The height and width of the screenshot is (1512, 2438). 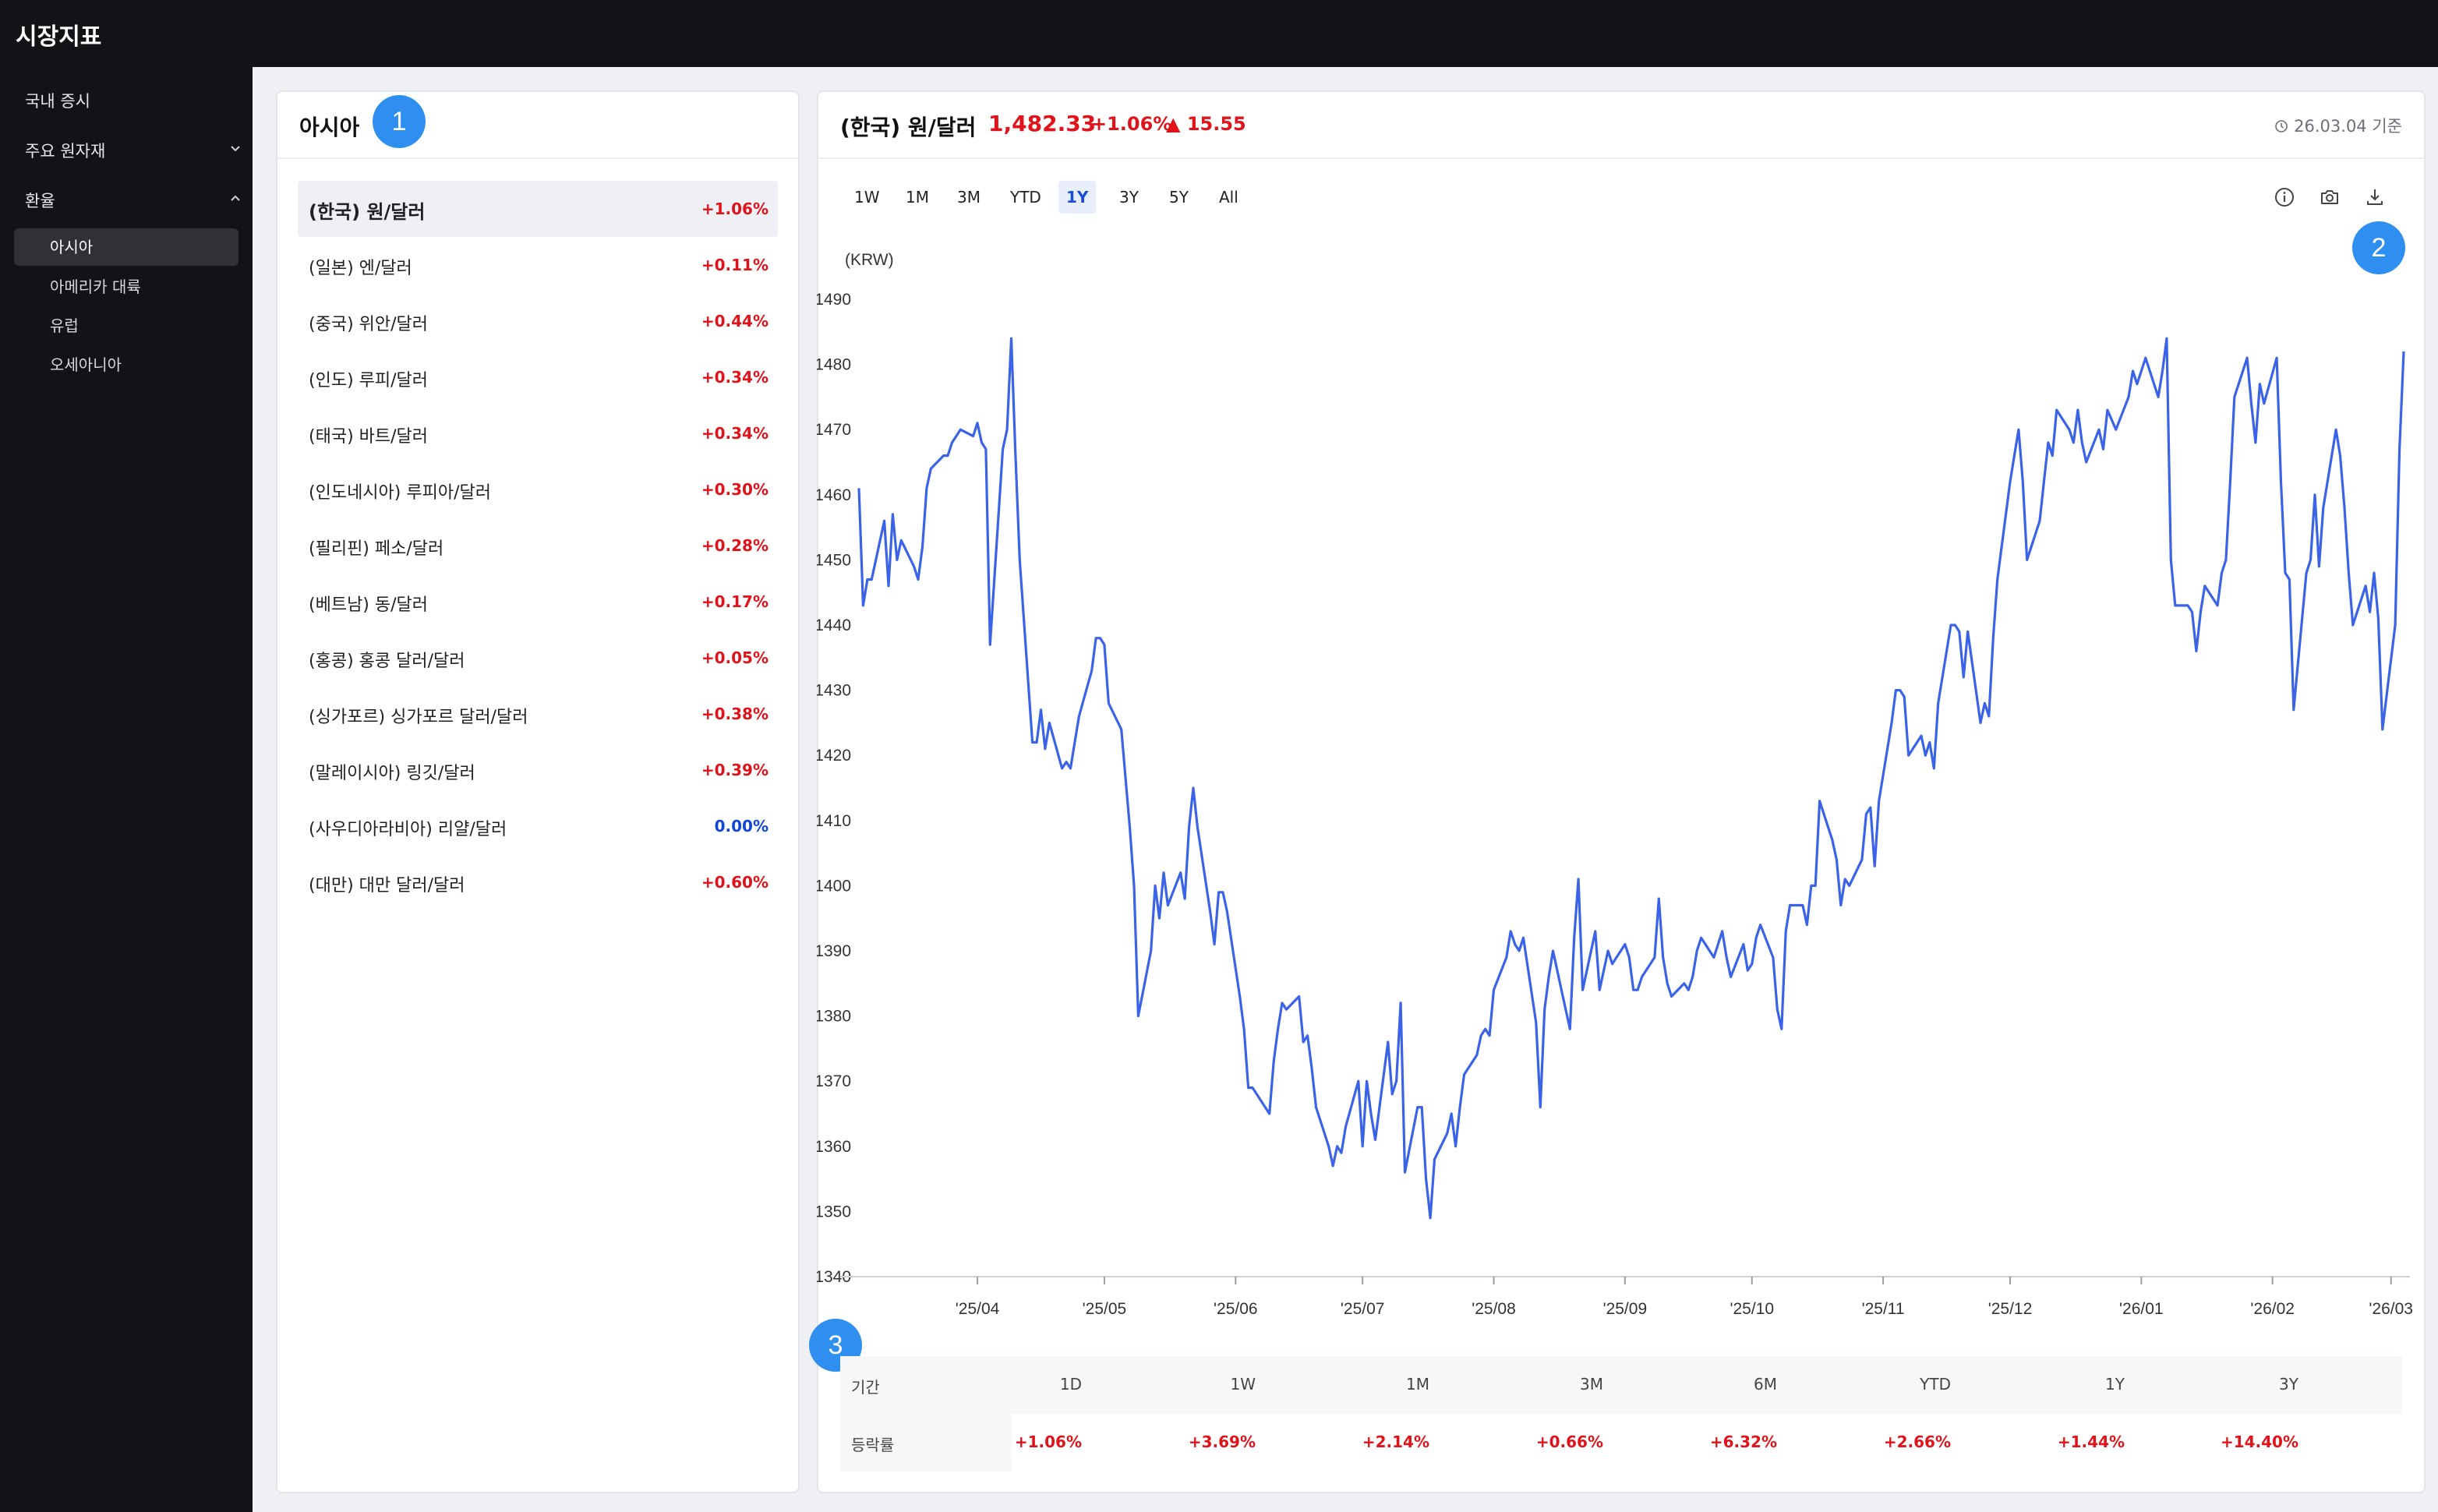 What do you see at coordinates (734, 209) in the screenshot?
I see `currency-change: +1.06%` at bounding box center [734, 209].